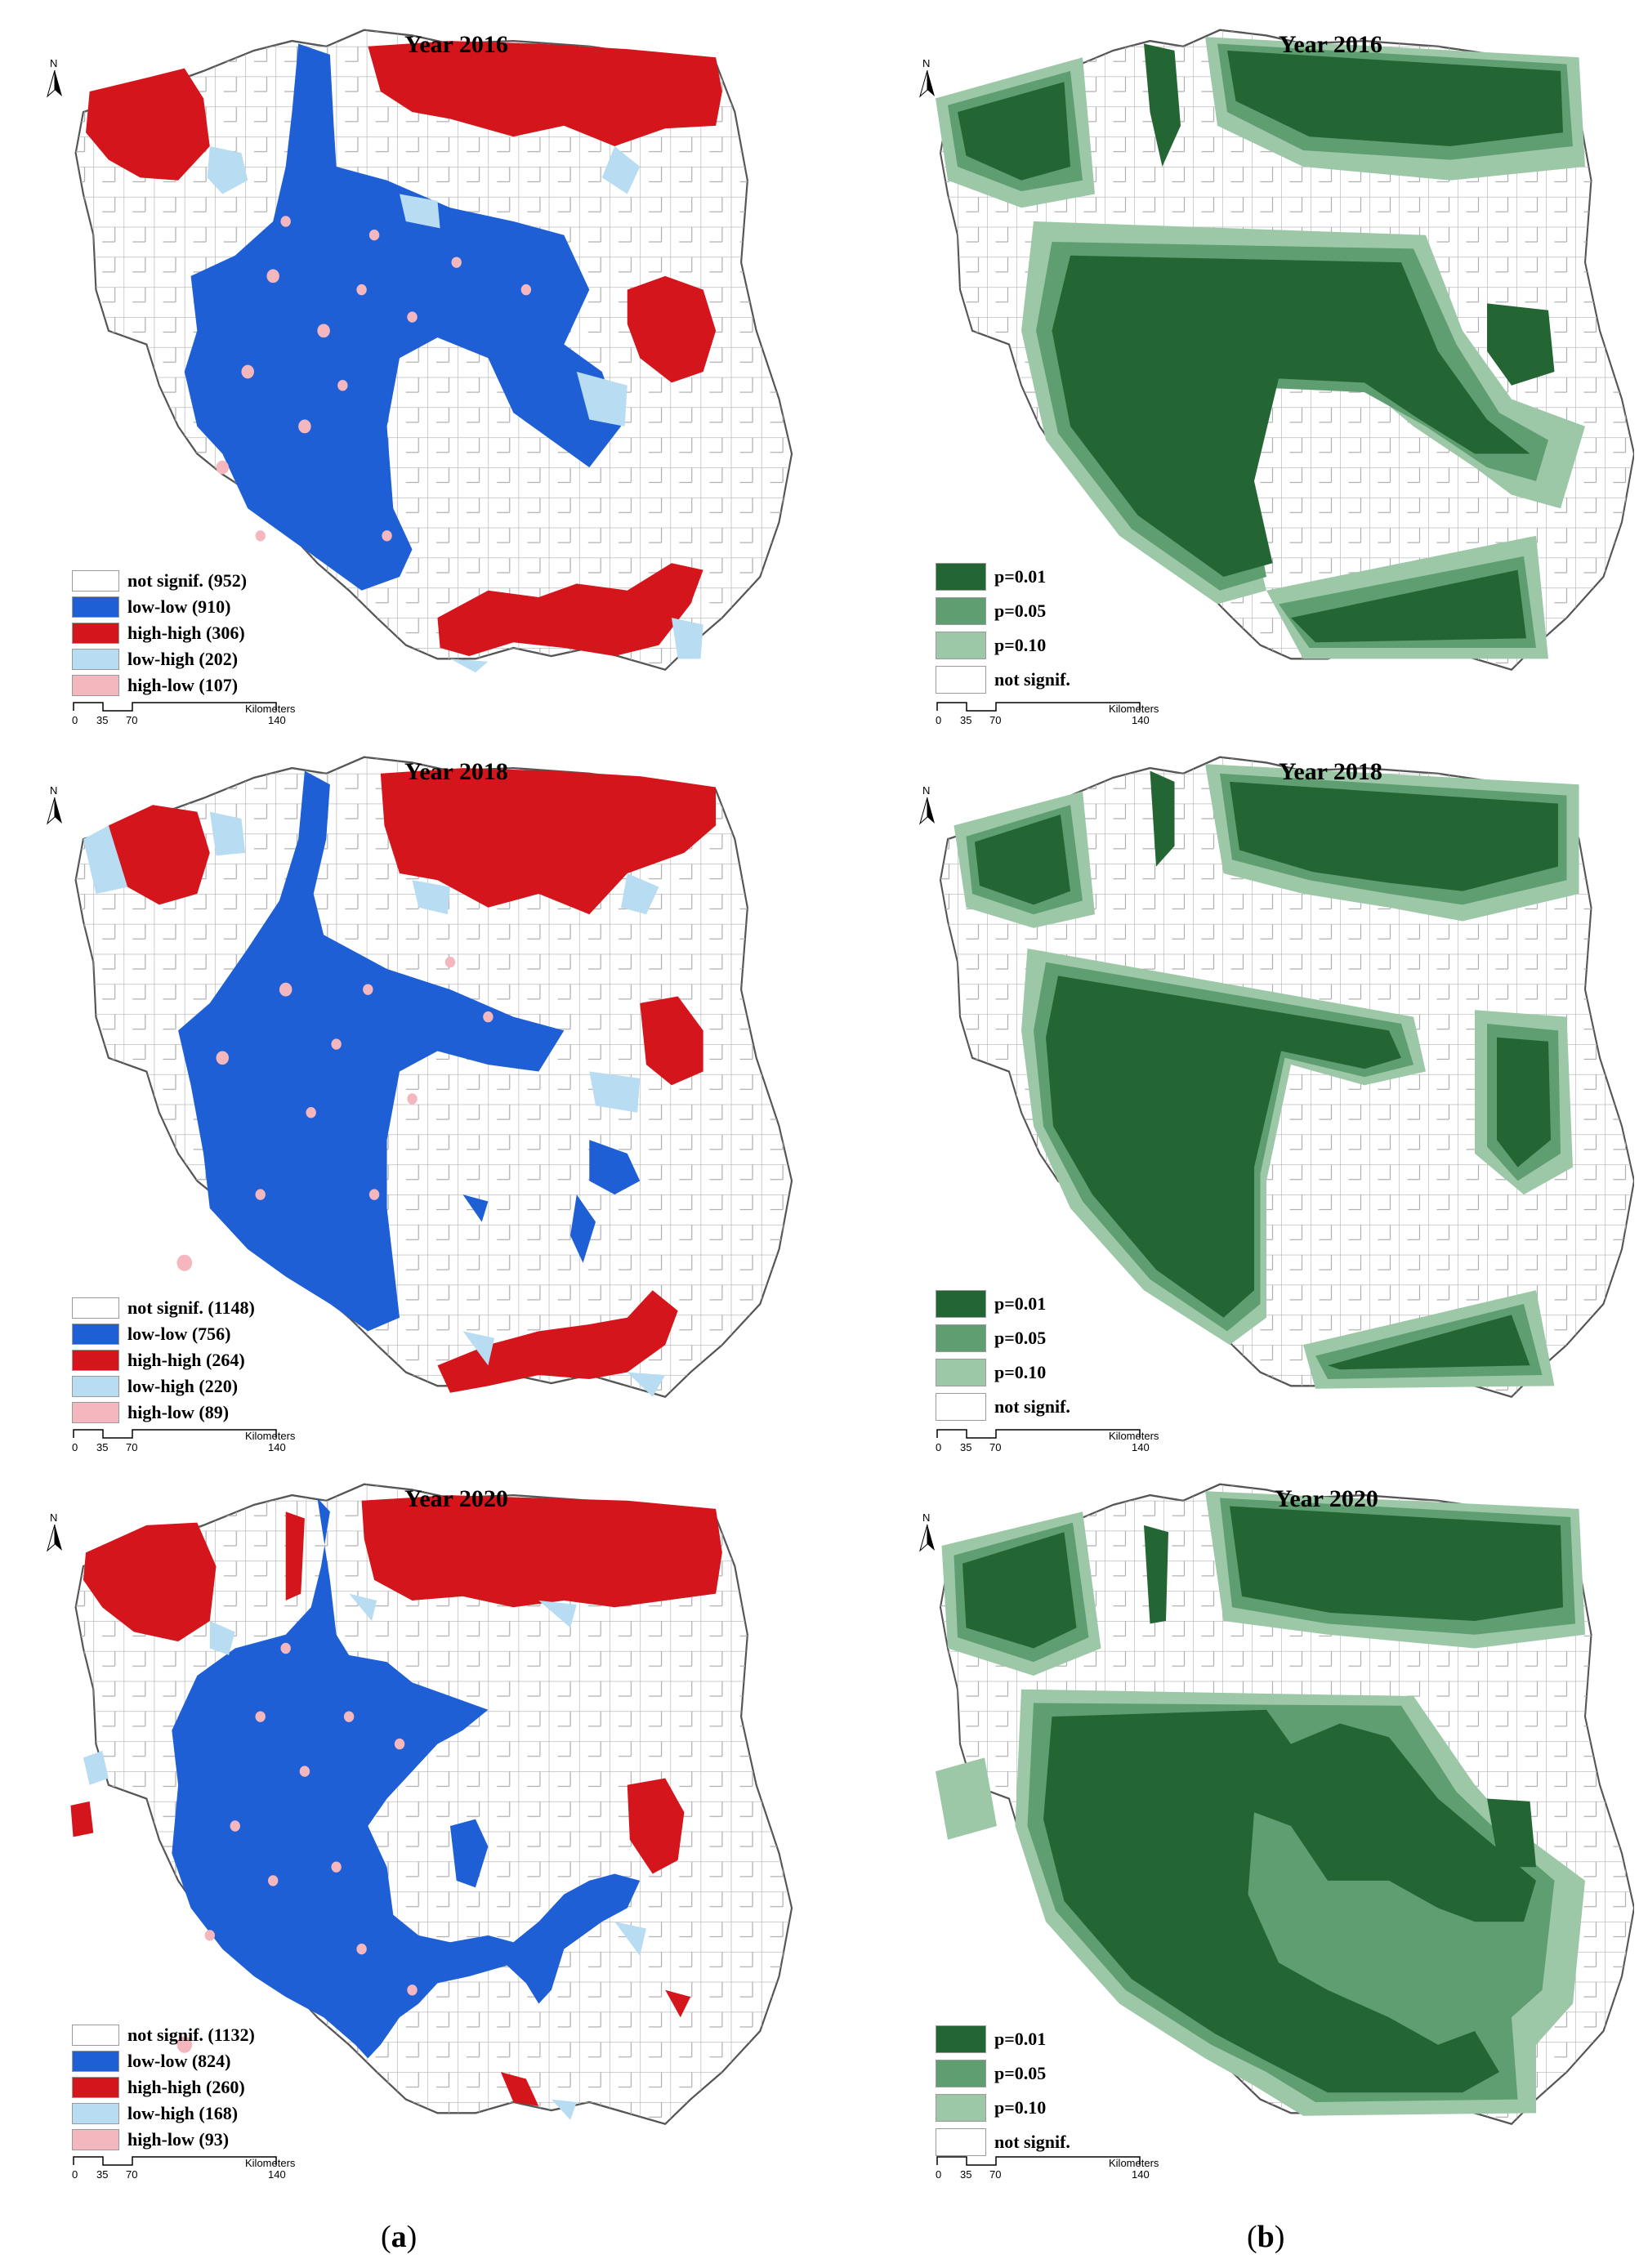 The image size is (1648, 2268). What do you see at coordinates (164, 2035) in the screenshot?
I see `legend-item: not signif. (1132)` at bounding box center [164, 2035].